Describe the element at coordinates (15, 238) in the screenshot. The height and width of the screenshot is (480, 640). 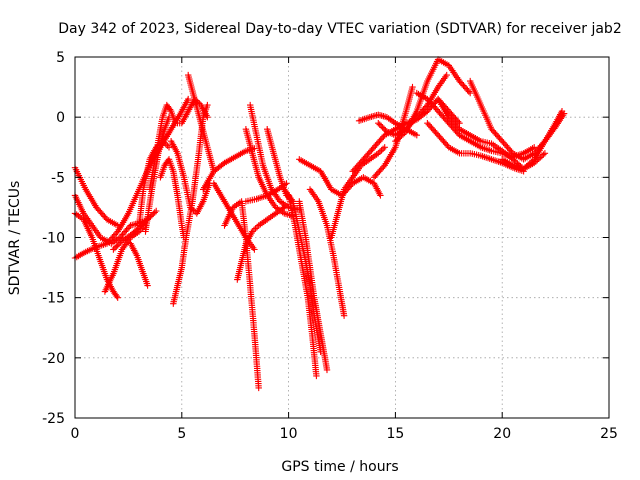
I see `y-axis-label: SDTVAR / TECUs` at that location.